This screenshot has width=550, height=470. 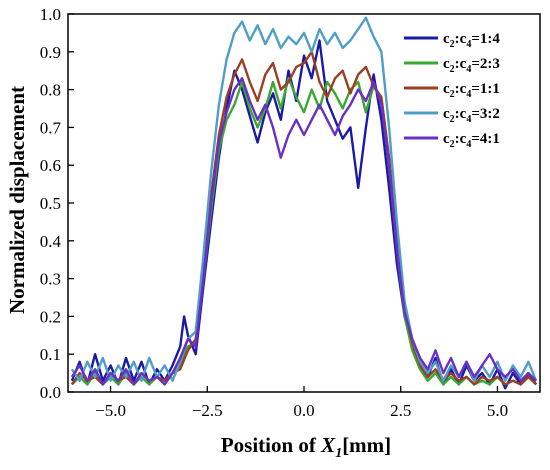 What do you see at coordinates (471, 115) in the screenshot?
I see `legend-label: c2:c4=3:2` at bounding box center [471, 115].